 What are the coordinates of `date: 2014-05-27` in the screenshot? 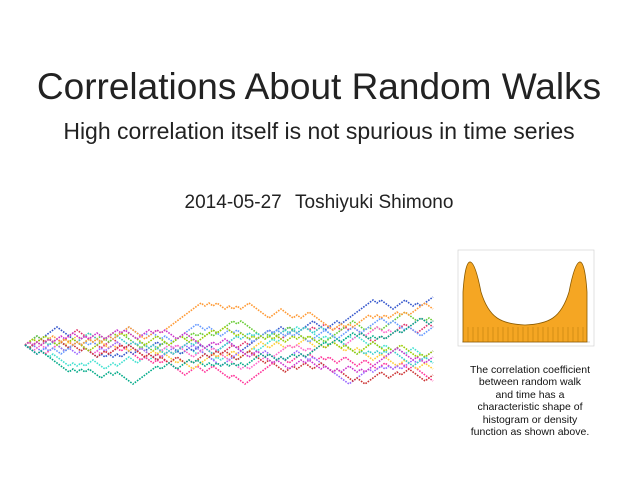 It's located at (233, 202).